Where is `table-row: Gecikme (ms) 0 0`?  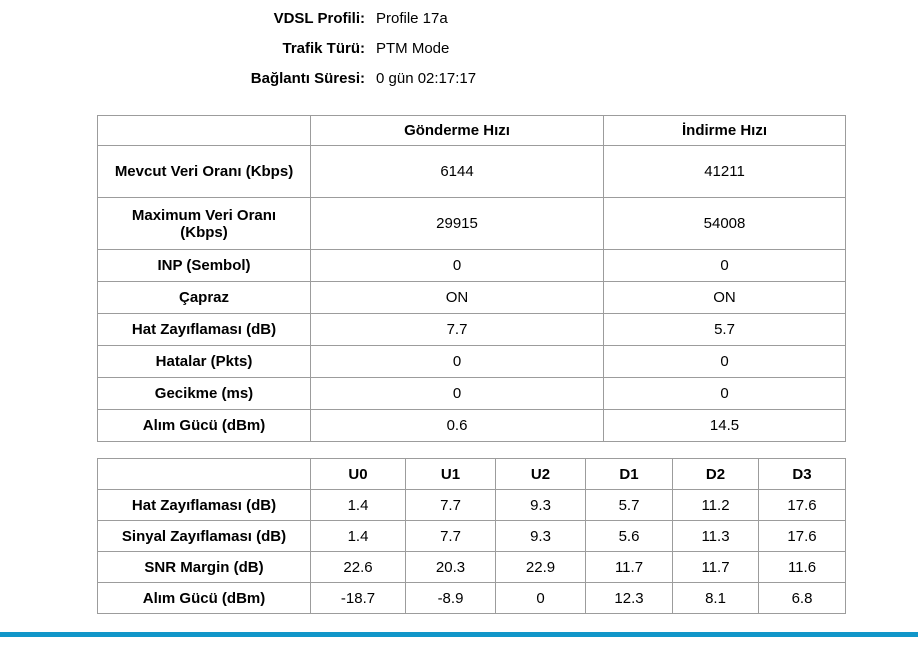
table-row: Gecikme (ms) 0 0 is located at coordinates (471, 393).